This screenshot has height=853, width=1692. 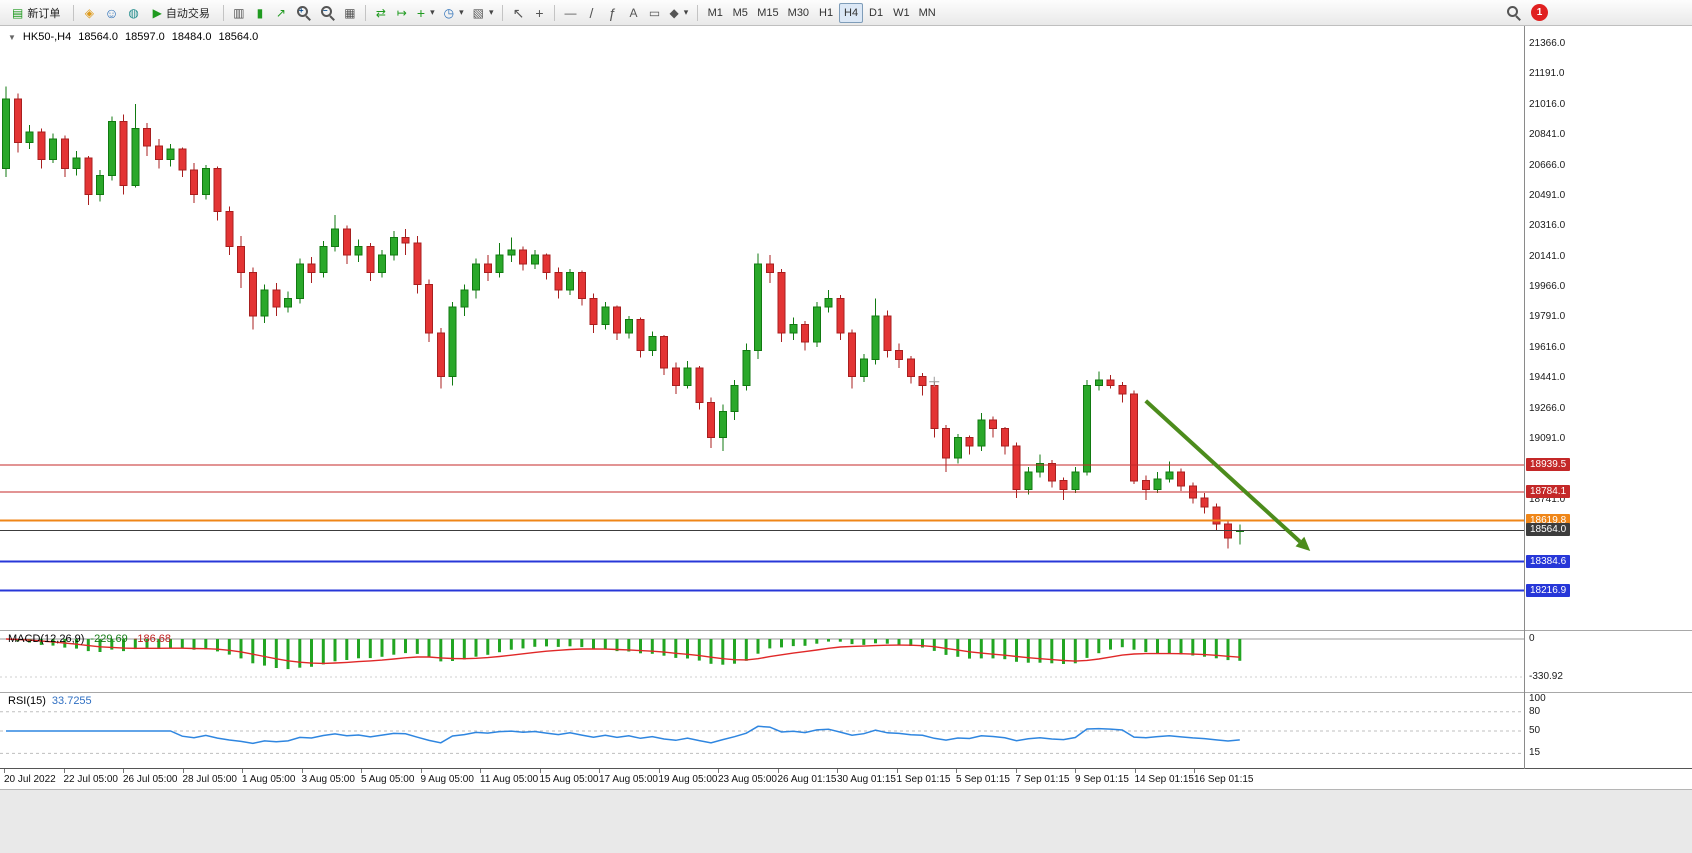 I want to click on new-order-button: ▤ 新订单, so click(x=36, y=13).